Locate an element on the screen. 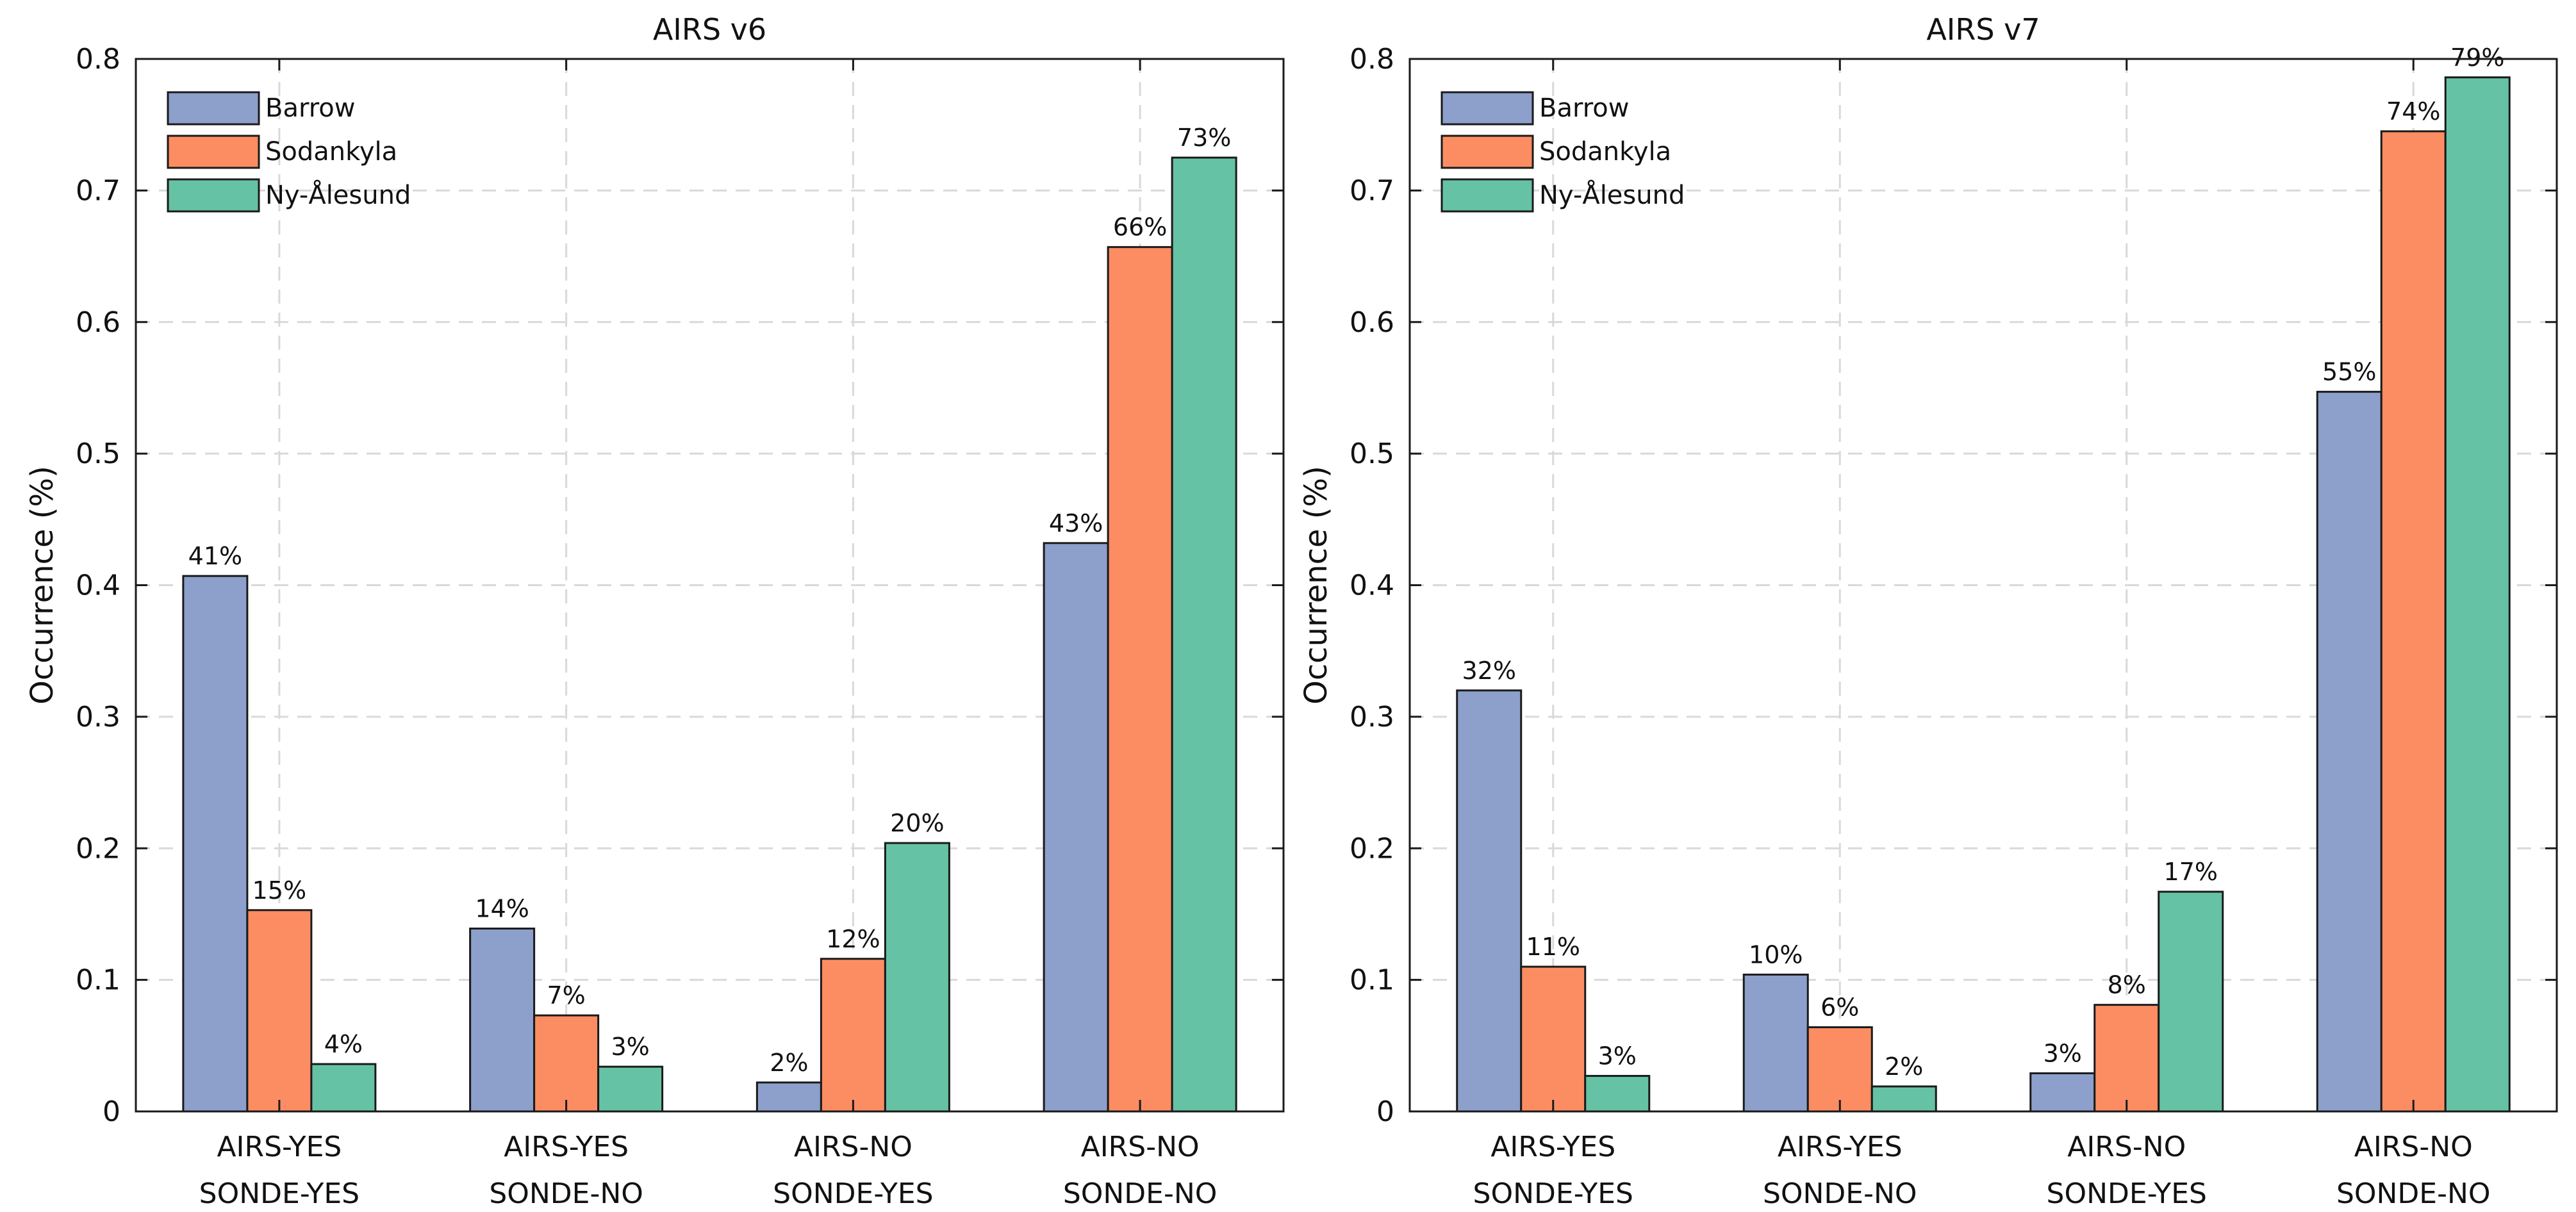  bar-value-label: 66% is located at coordinates (1140, 227).